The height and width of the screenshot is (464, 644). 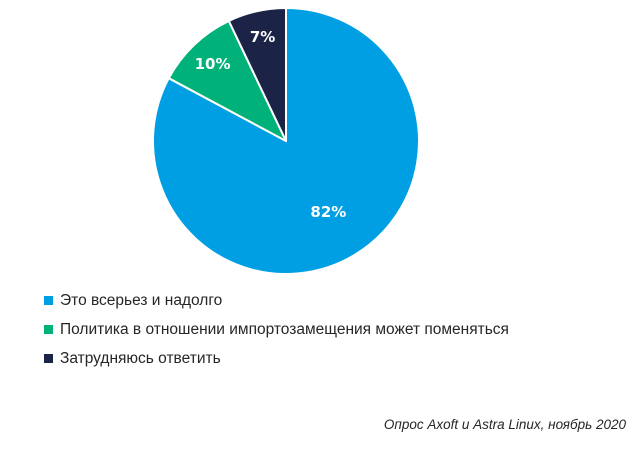 I want to click on legend-label: Затрудняюсь ответить, so click(x=140, y=358).